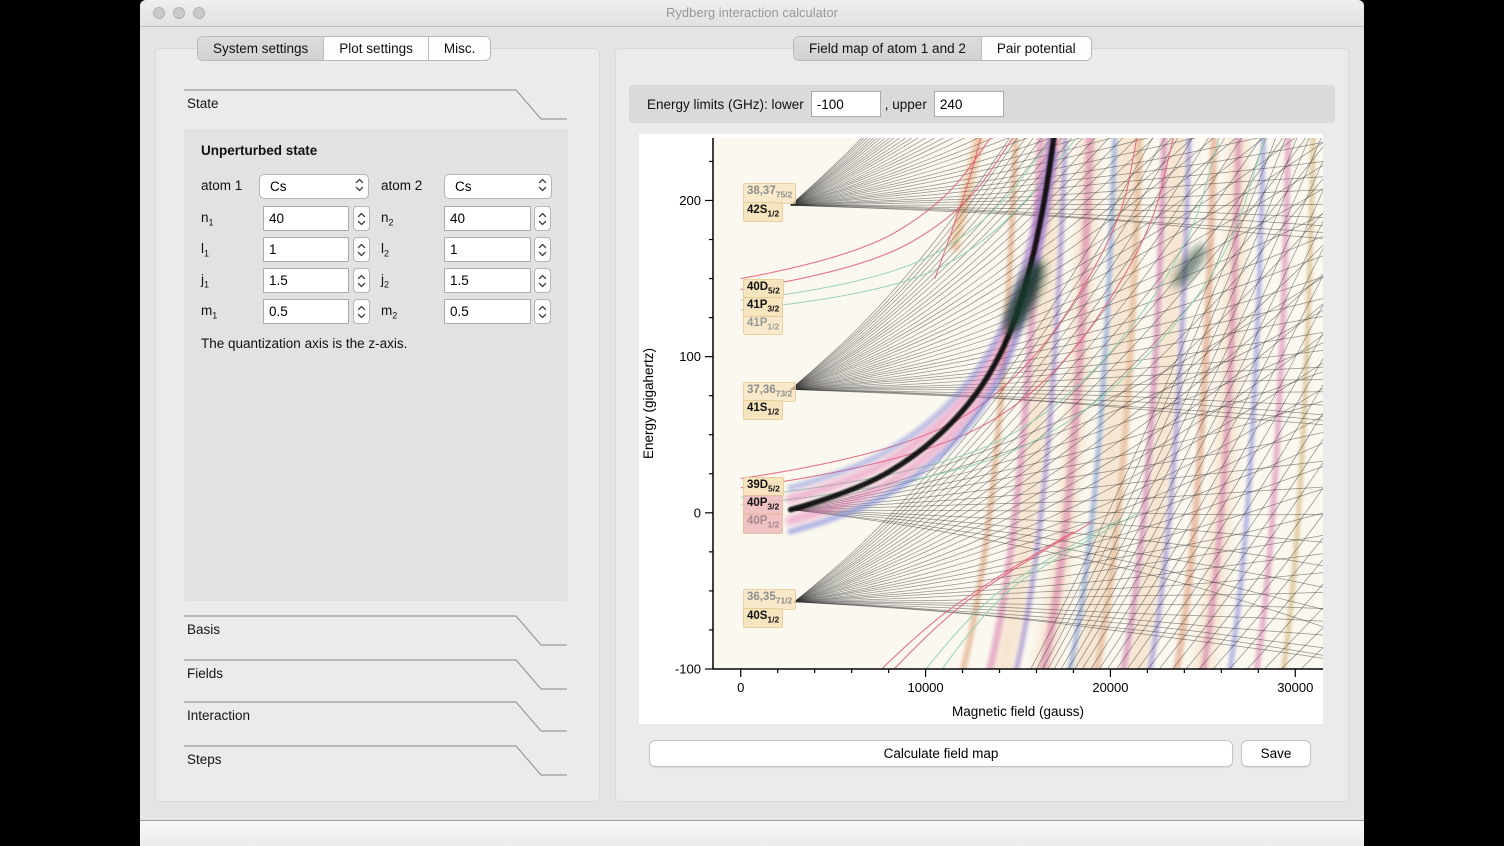 This screenshot has width=1504, height=846. What do you see at coordinates (159, 13) in the screenshot?
I see `close-button` at bounding box center [159, 13].